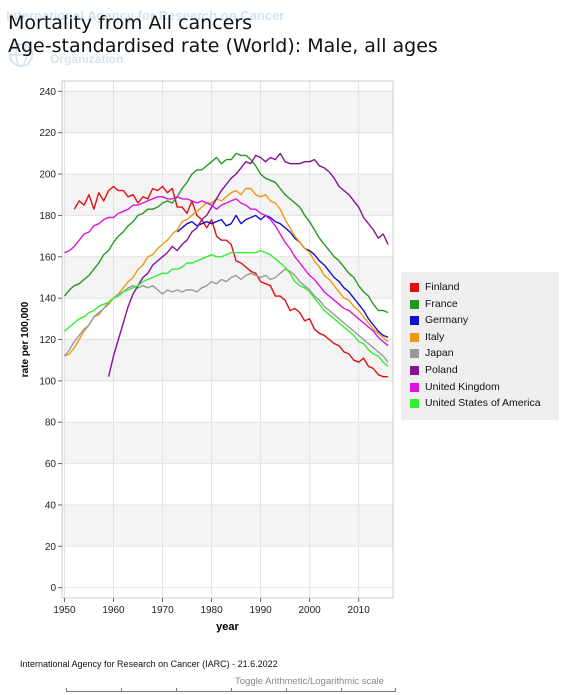 This screenshot has width=565, height=695. Describe the element at coordinates (21, 55) in the screenshot. I see `globe-icon` at that location.